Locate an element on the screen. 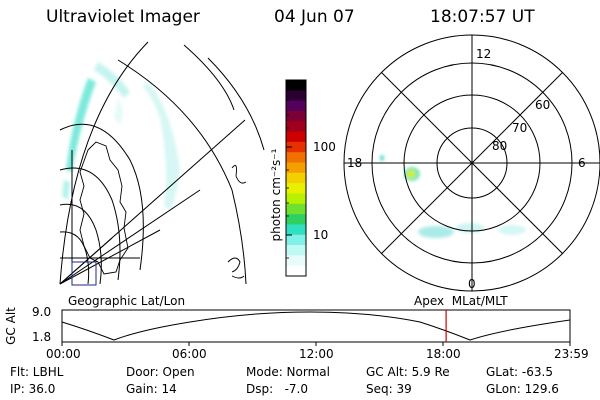 This screenshot has width=600, height=400. altitude-plot is located at coordinates (316, 327).